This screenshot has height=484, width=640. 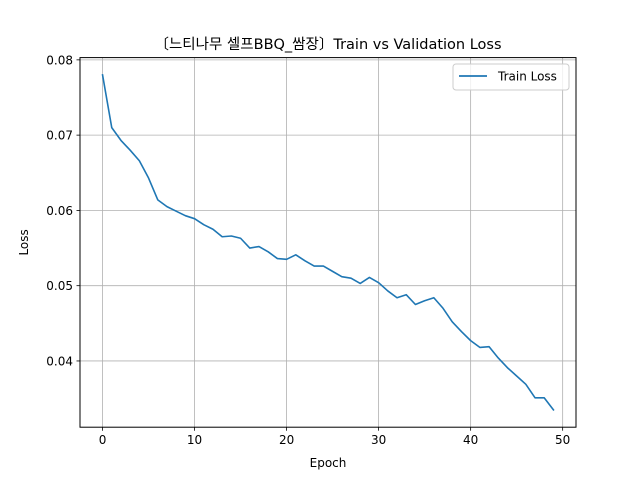 What do you see at coordinates (59, 136) in the screenshot?
I see `y-tick-label: 0.07` at bounding box center [59, 136].